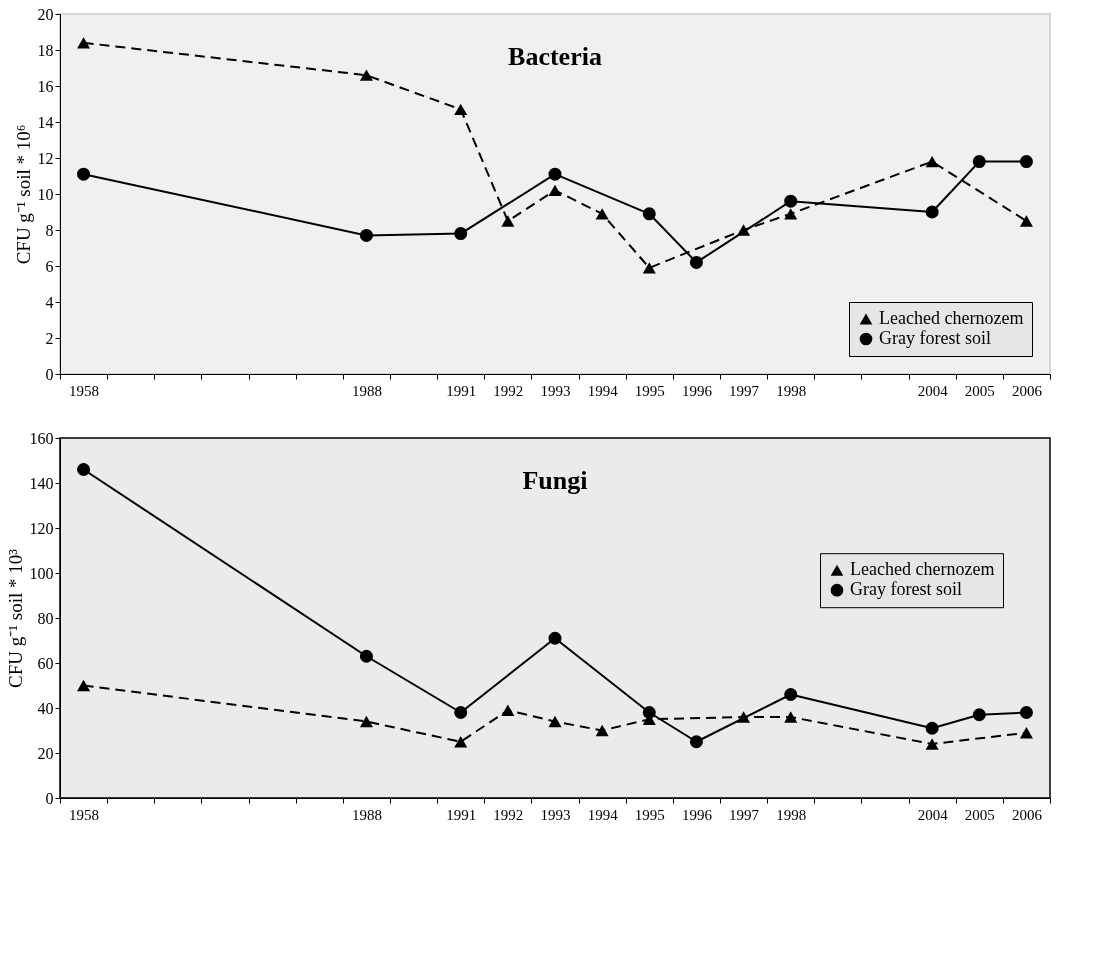 This screenshot has width=1105, height=953. I want to click on y-tick-label: 6, so click(49, 266).